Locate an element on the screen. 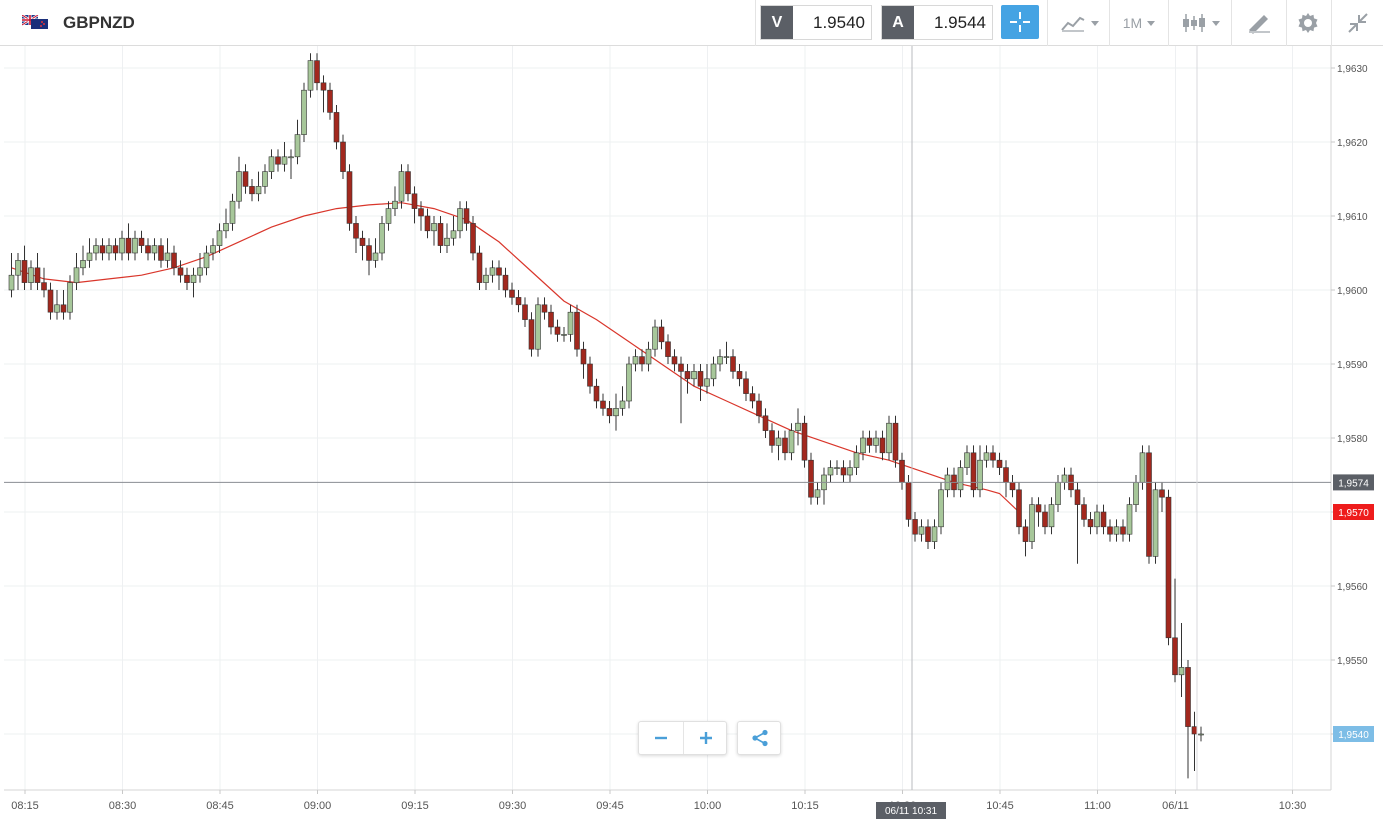  draw-tools-button is located at coordinates (1259, 23).